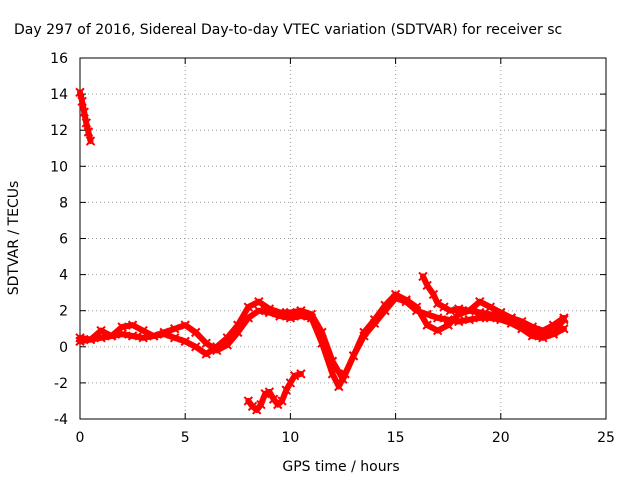 This screenshot has width=640, height=480. I want to click on y-tick-label: -2, so click(61, 384).